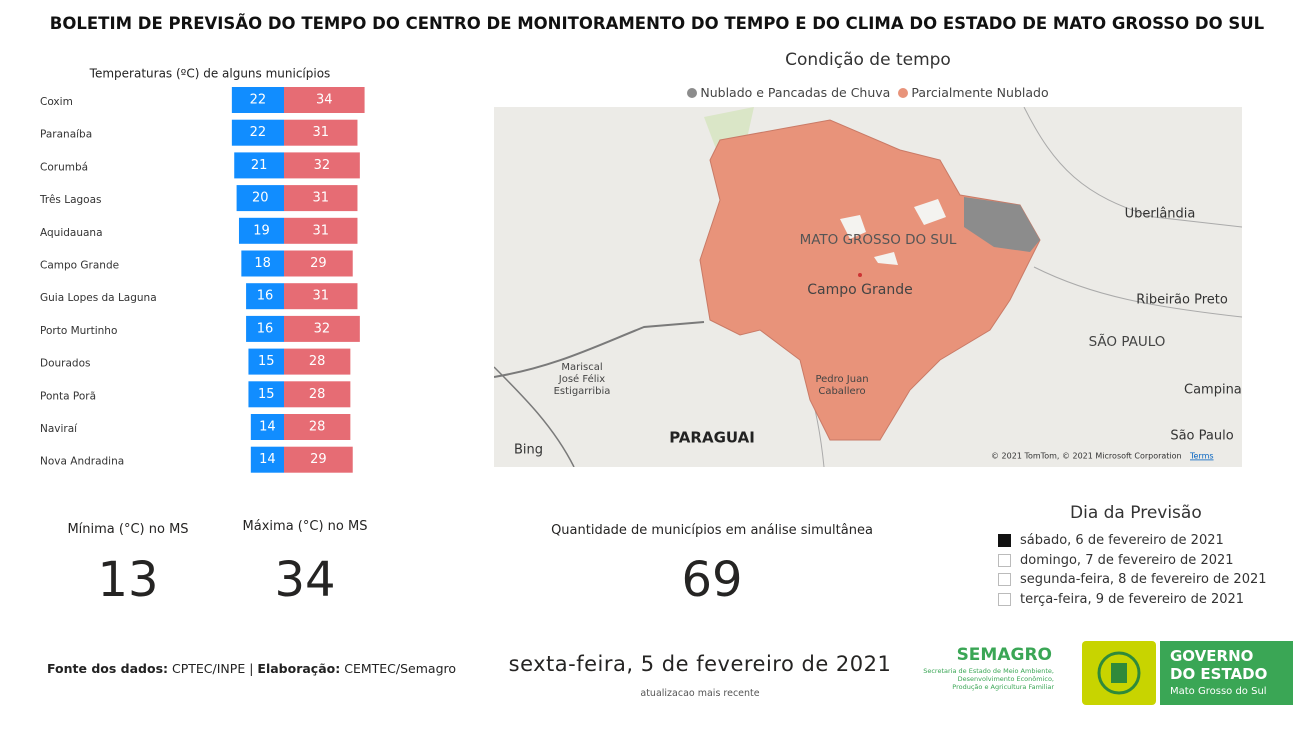  What do you see at coordinates (108, 668) in the screenshot?
I see `text: Fonte dos dados:` at bounding box center [108, 668].